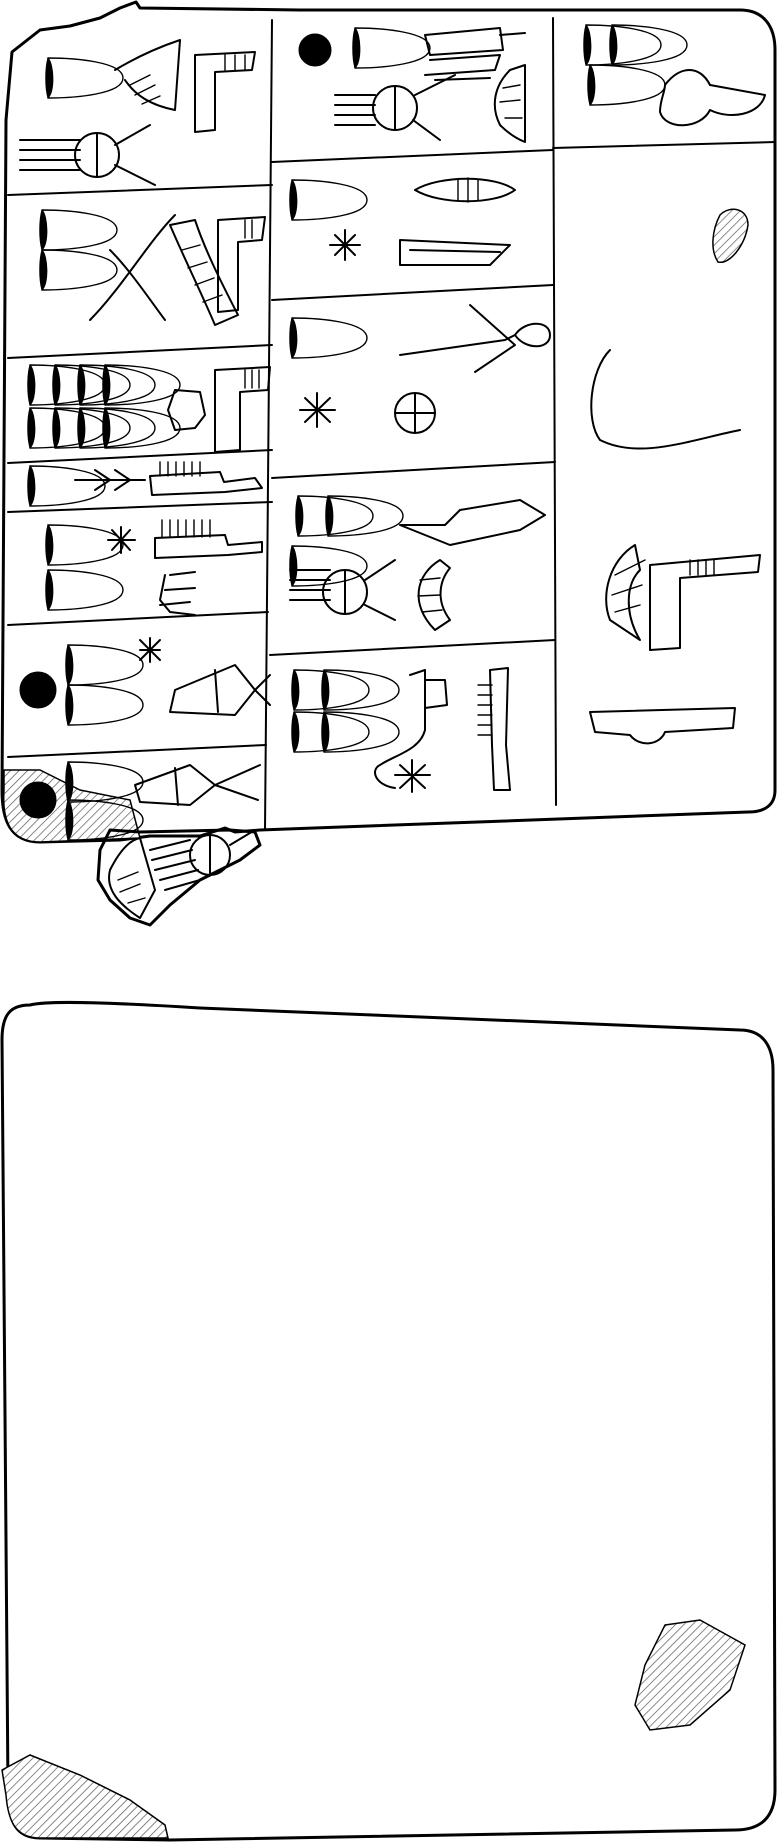  Describe the element at coordinates (149, 408) in the screenshot. I see `col1-case3-signs` at that location.